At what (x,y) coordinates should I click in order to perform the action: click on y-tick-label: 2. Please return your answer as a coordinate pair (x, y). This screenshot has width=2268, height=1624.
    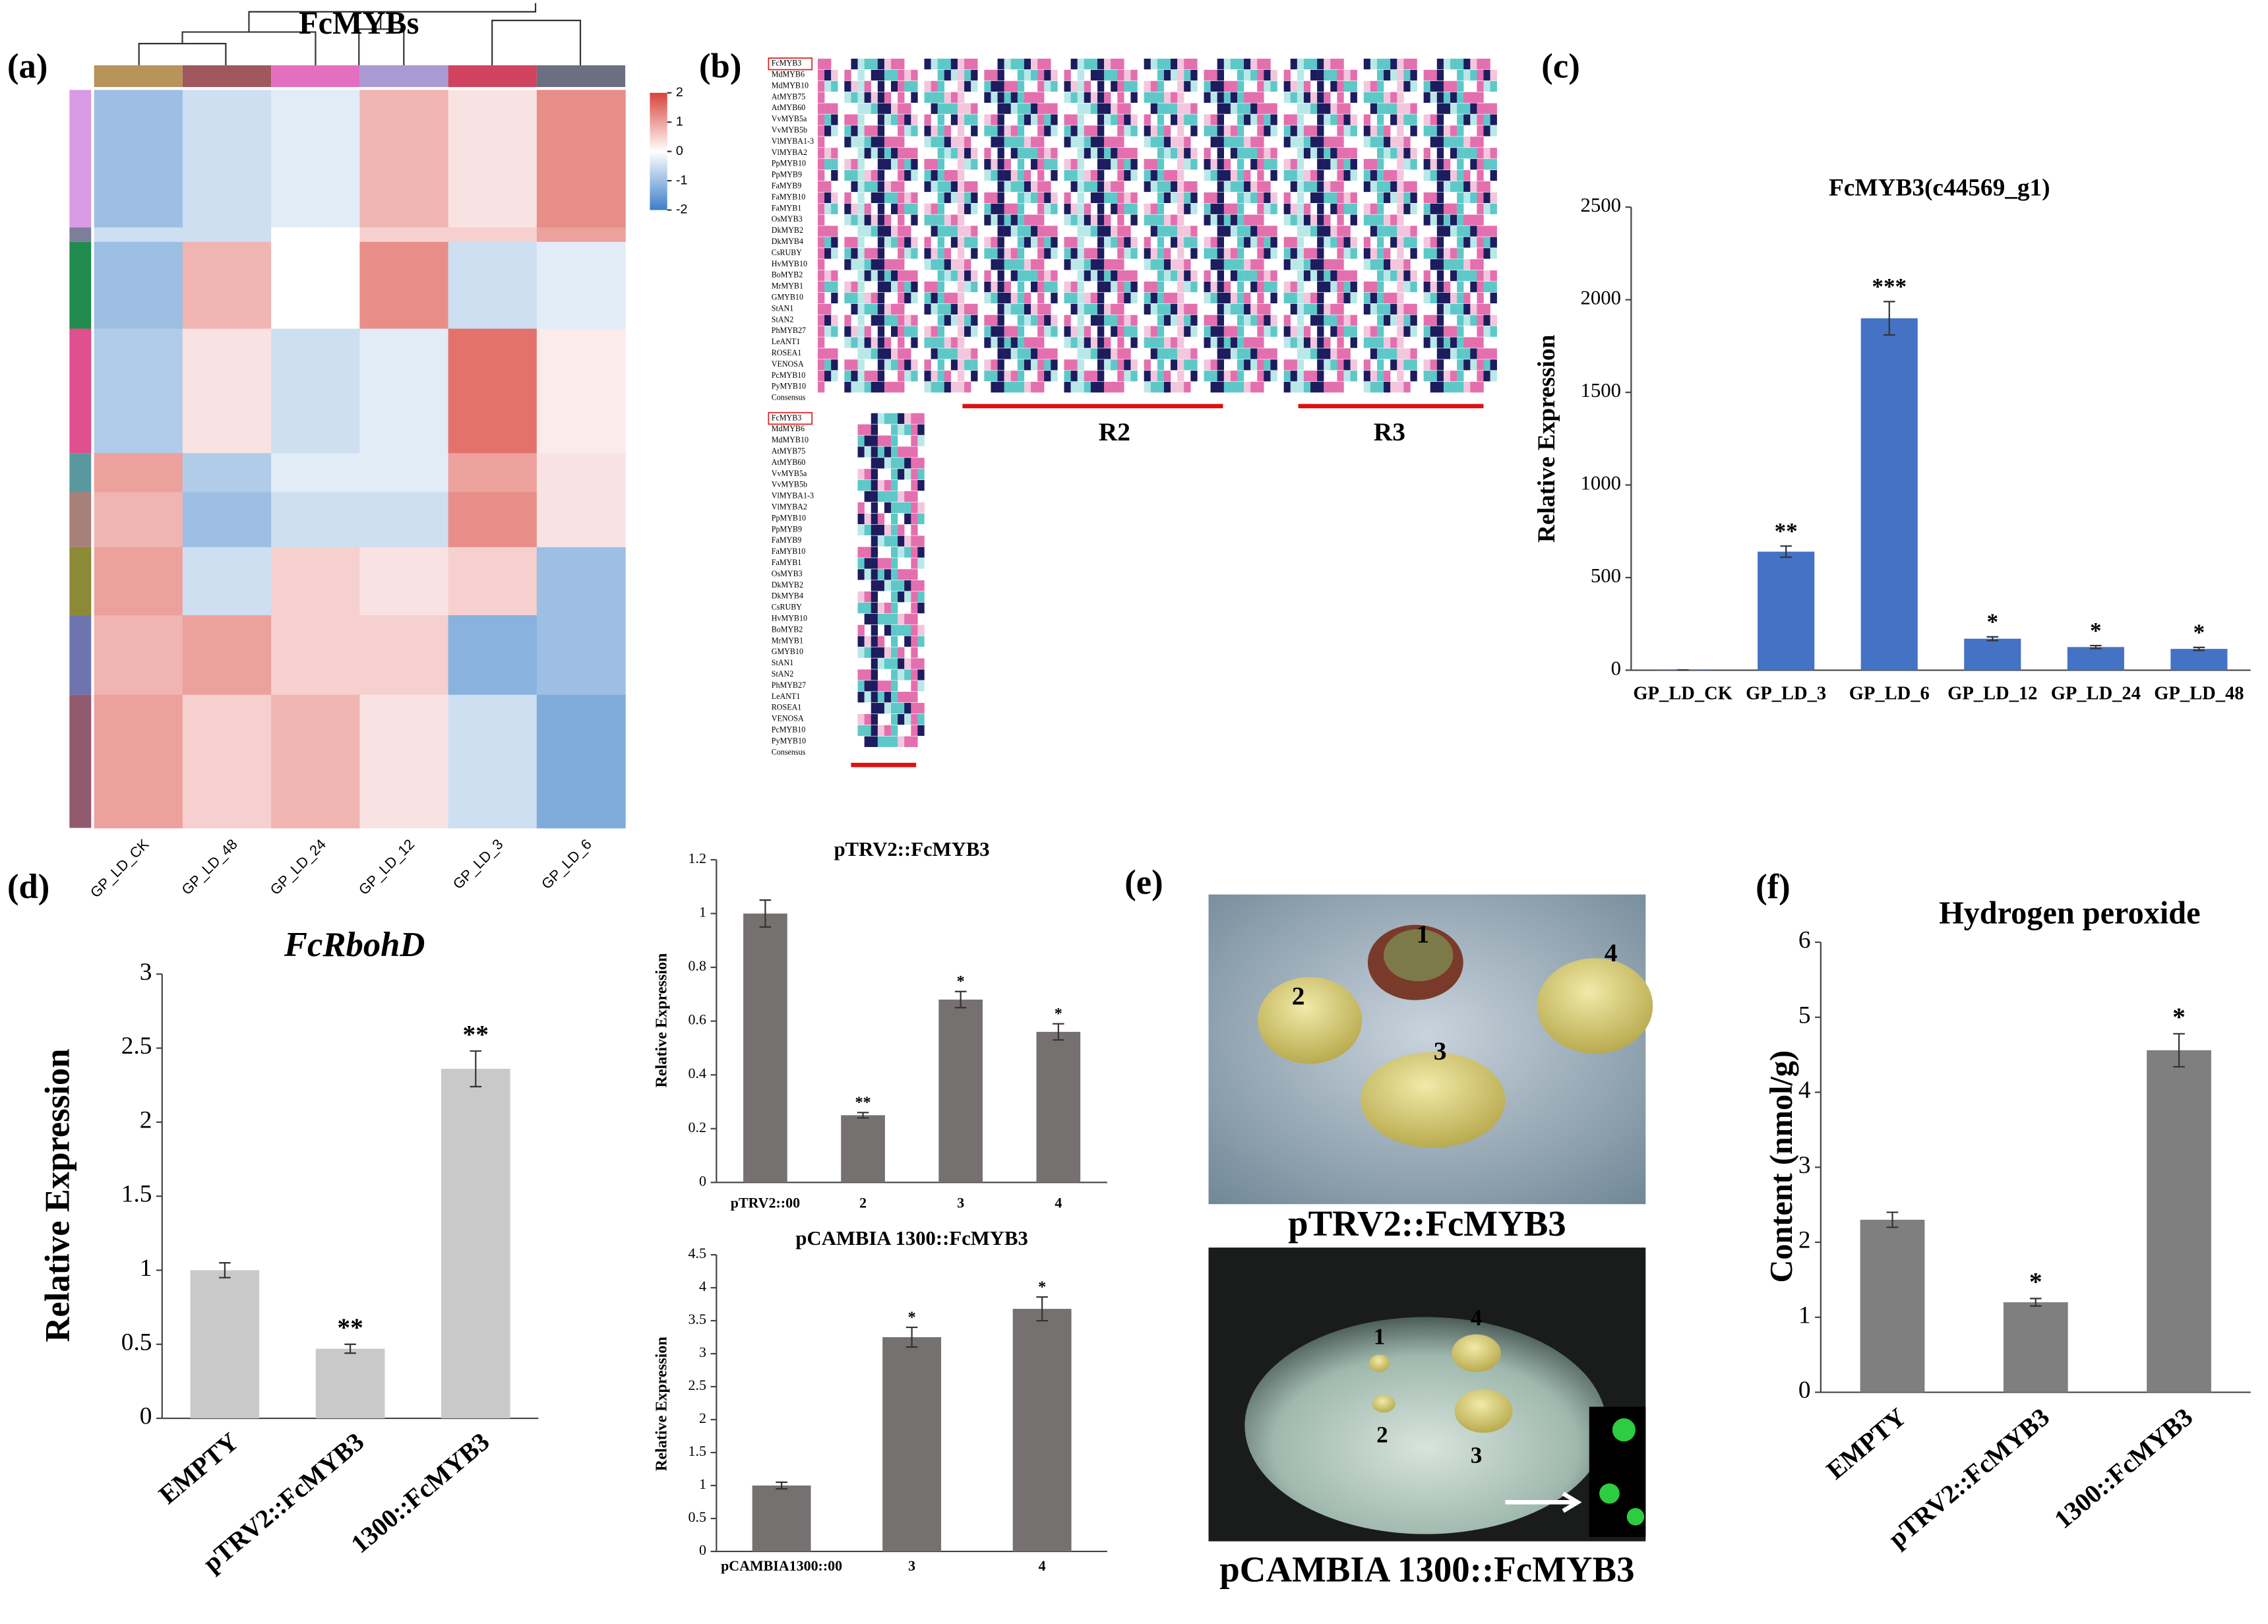
    Looking at the image, I should click on (146, 1119).